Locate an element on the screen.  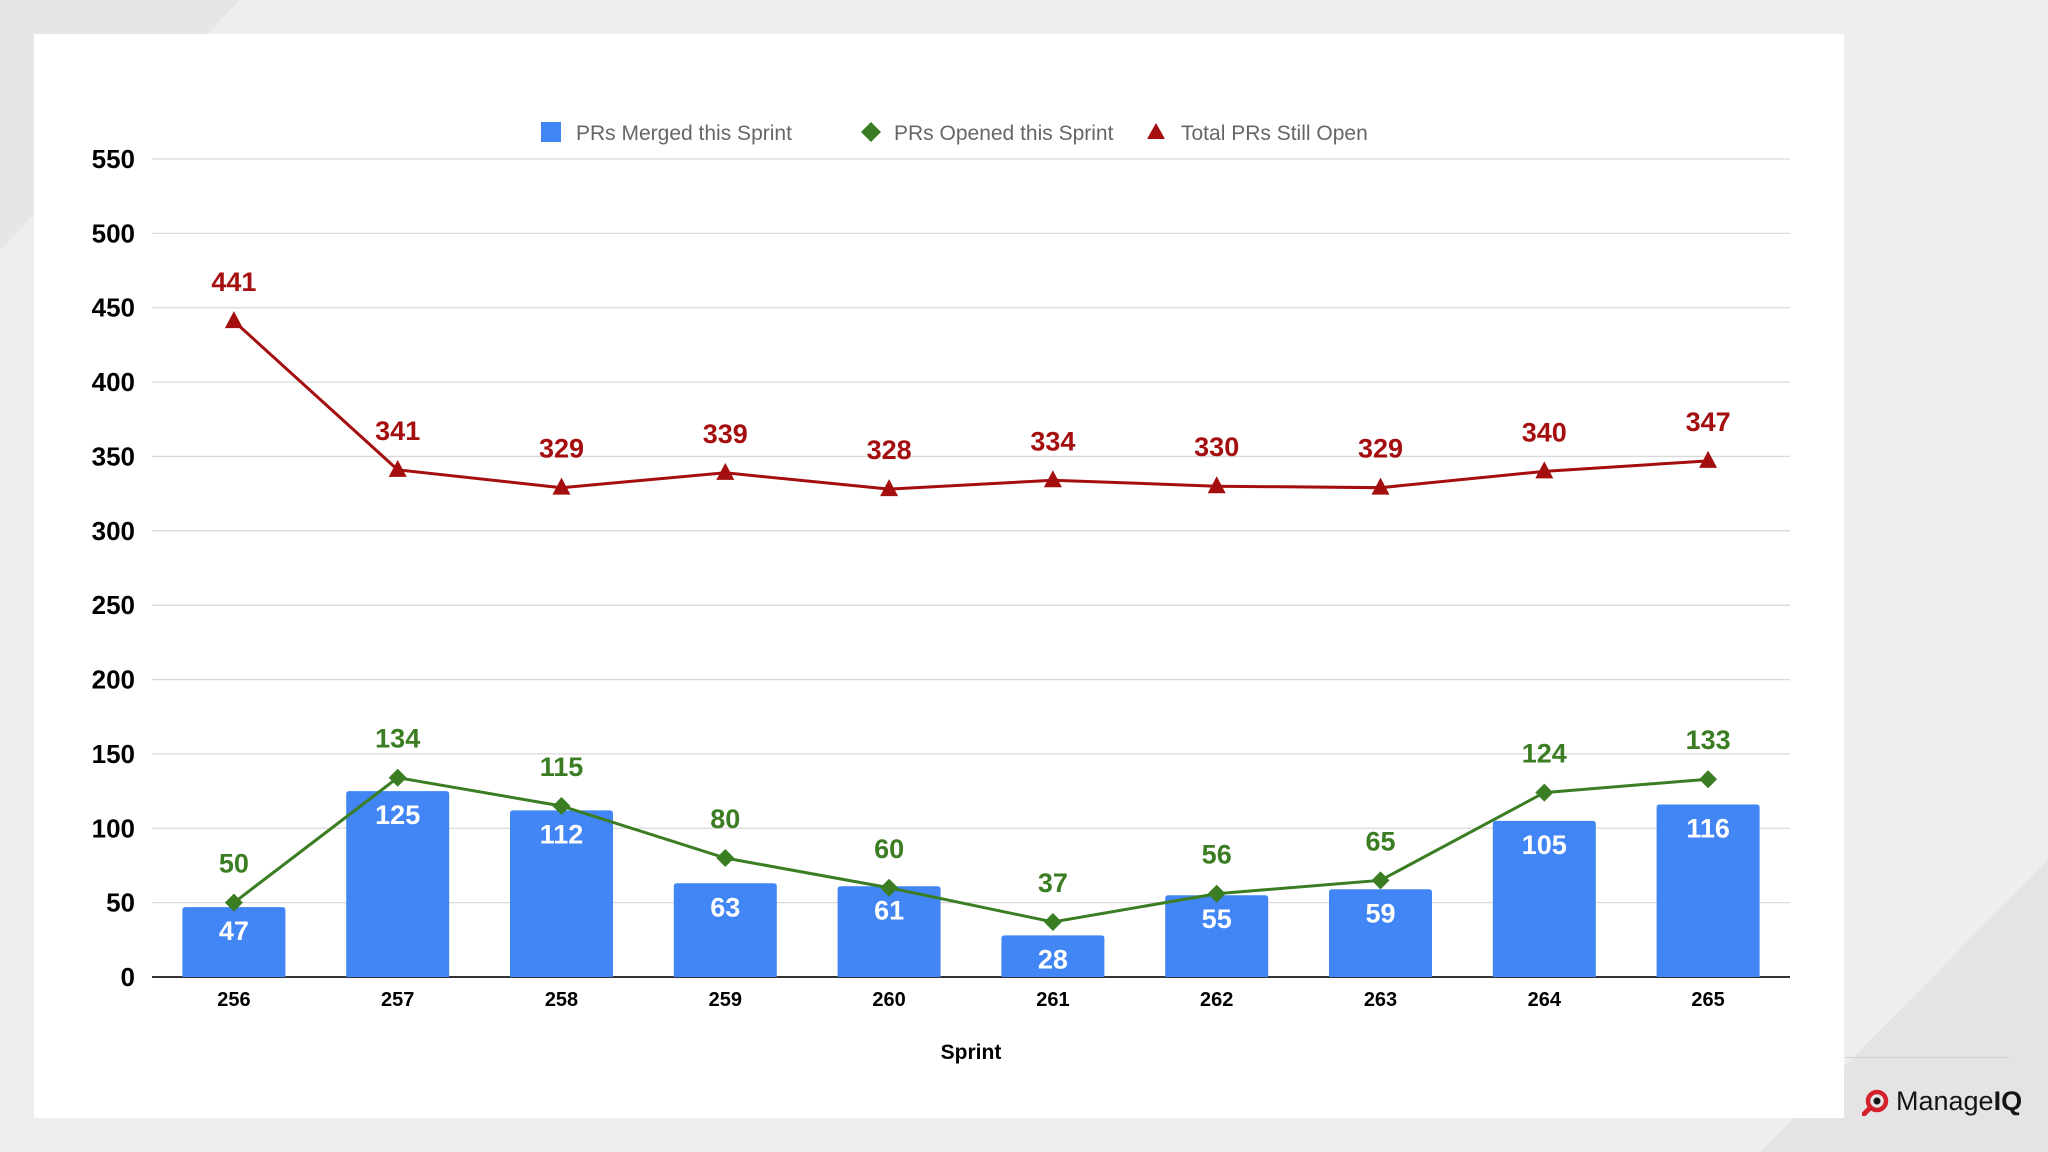
brand-logo: Manage IQ is located at coordinates (1942, 1101).